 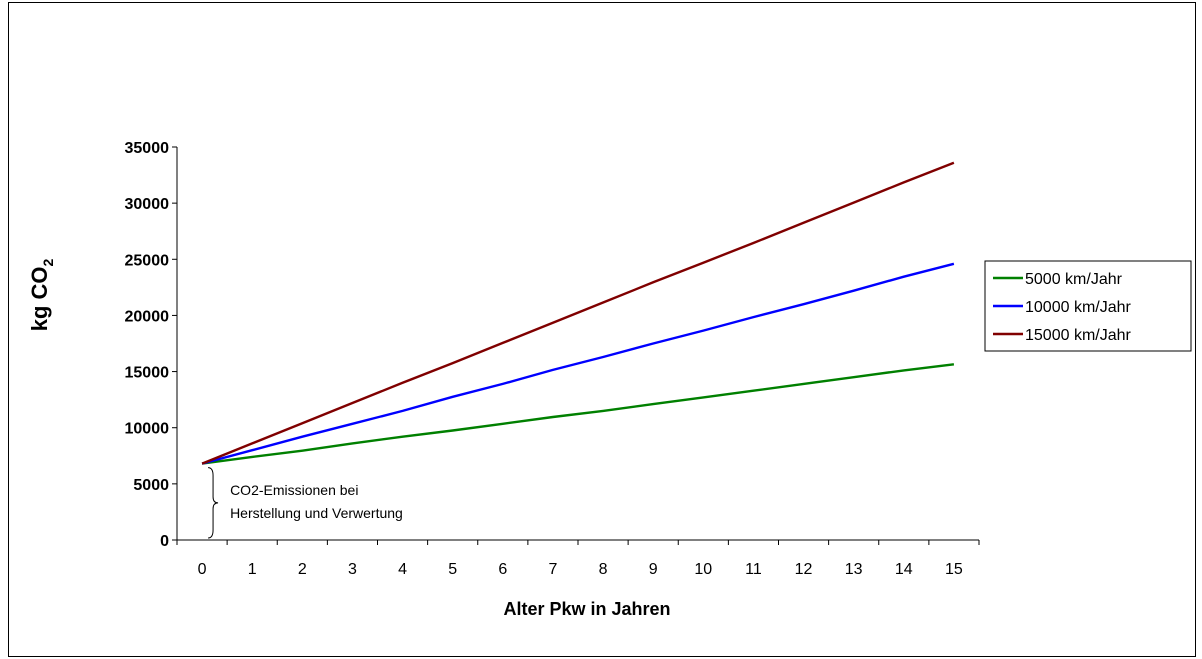 I want to click on legend: 5000 km/Jahr 10000 km/Jahr 15000 km/Jahr, so click(x=1088, y=306).